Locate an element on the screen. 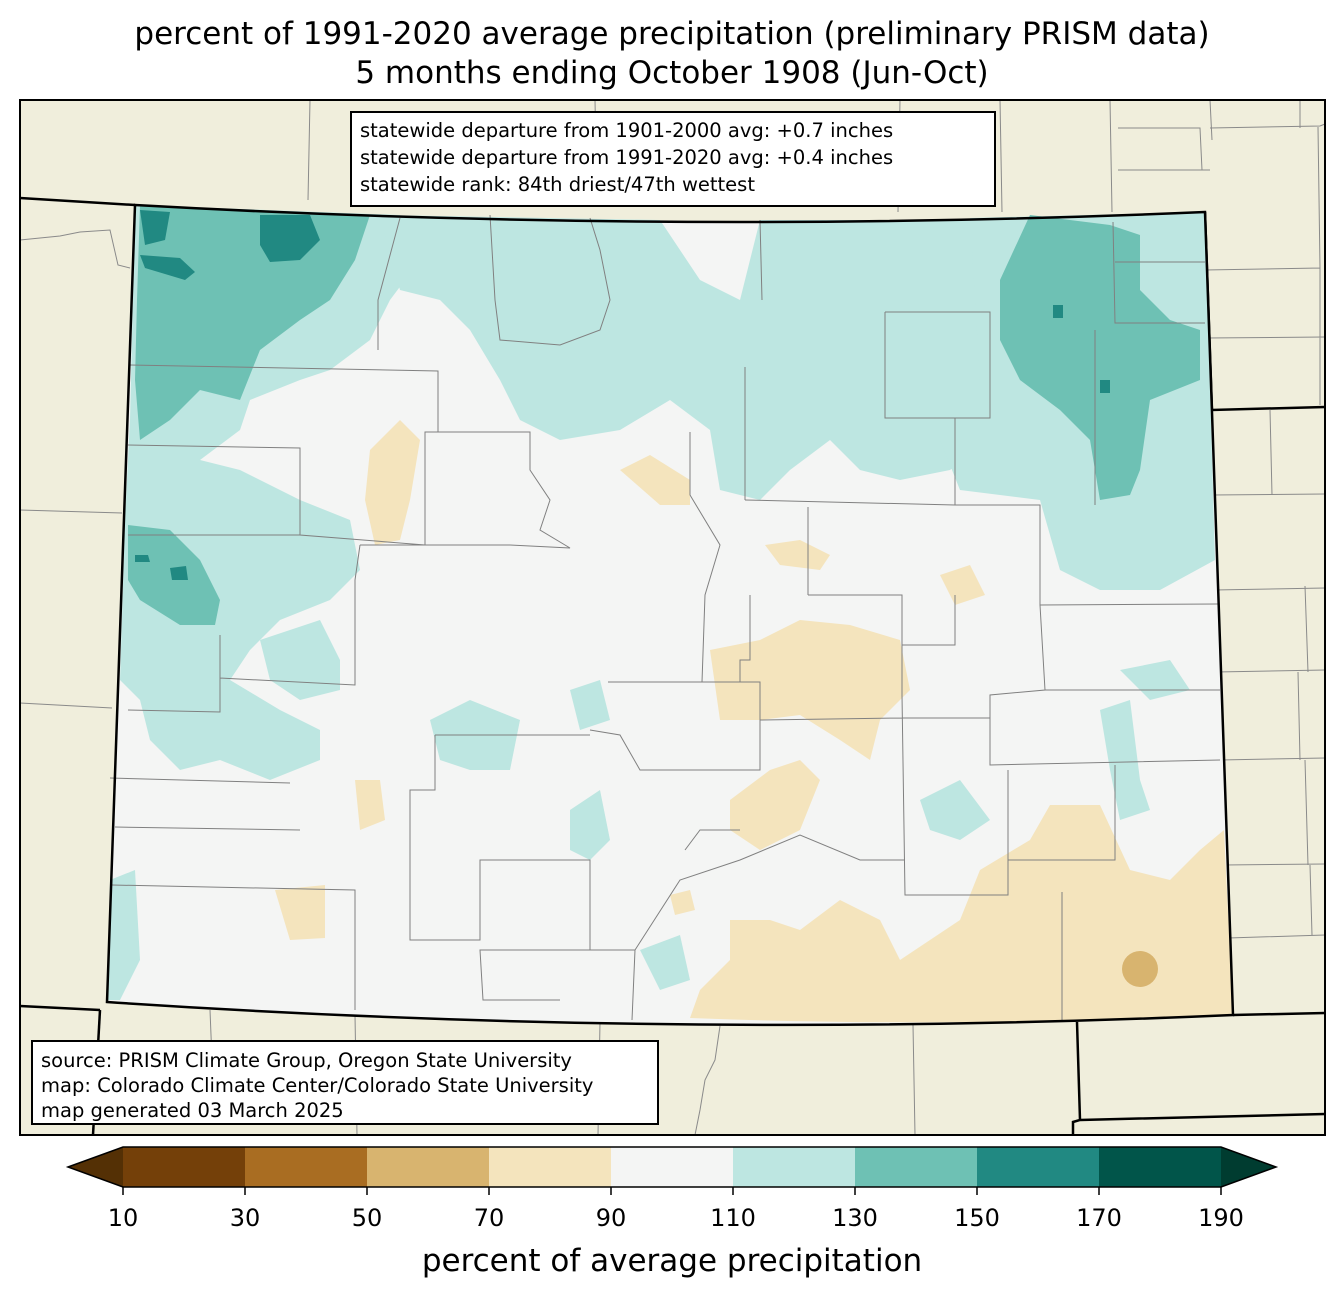 The width and height of the screenshot is (1344, 1299). colorbar-tick-label: 30 is located at coordinates (245, 1218).